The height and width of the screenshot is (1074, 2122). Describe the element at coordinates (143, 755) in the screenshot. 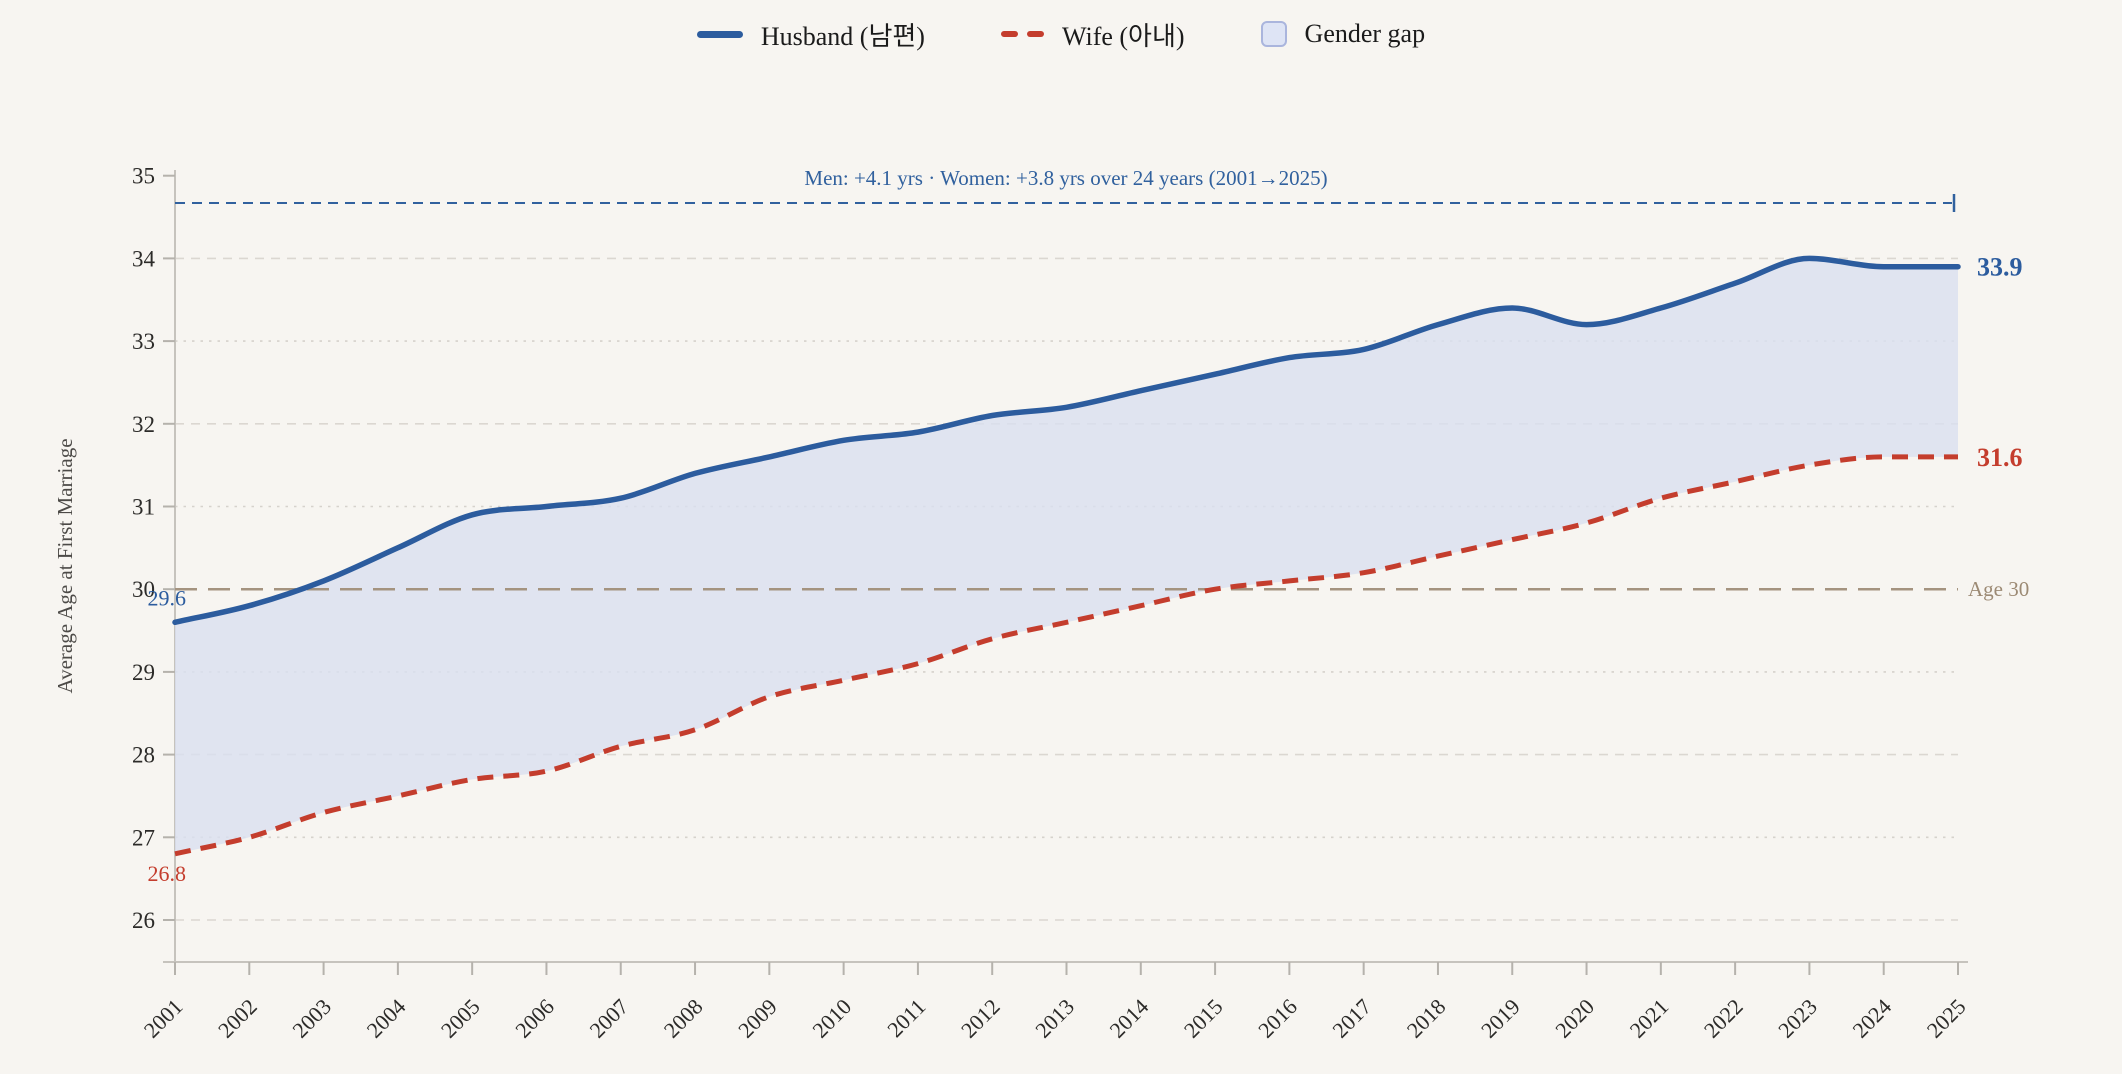

I see `svg-text: 28` at that location.